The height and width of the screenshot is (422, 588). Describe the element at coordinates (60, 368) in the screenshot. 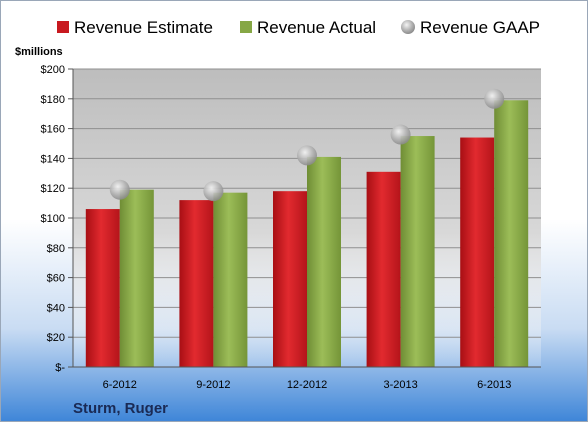

I see `y-tick-label: $-` at that location.